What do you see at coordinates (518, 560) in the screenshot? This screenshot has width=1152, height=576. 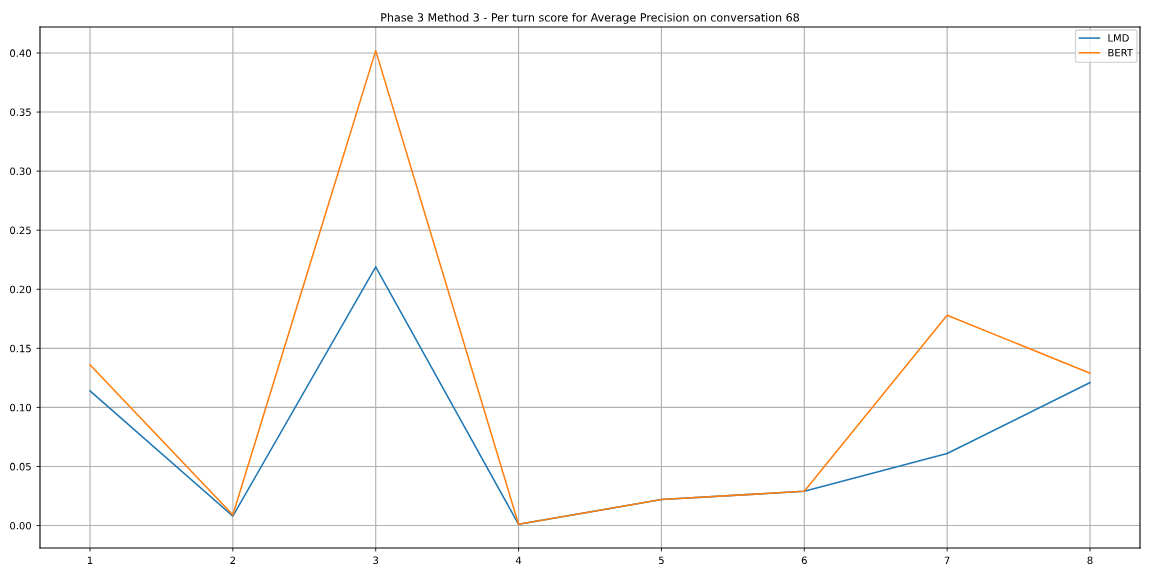 I see `x-tick-label: 4` at bounding box center [518, 560].